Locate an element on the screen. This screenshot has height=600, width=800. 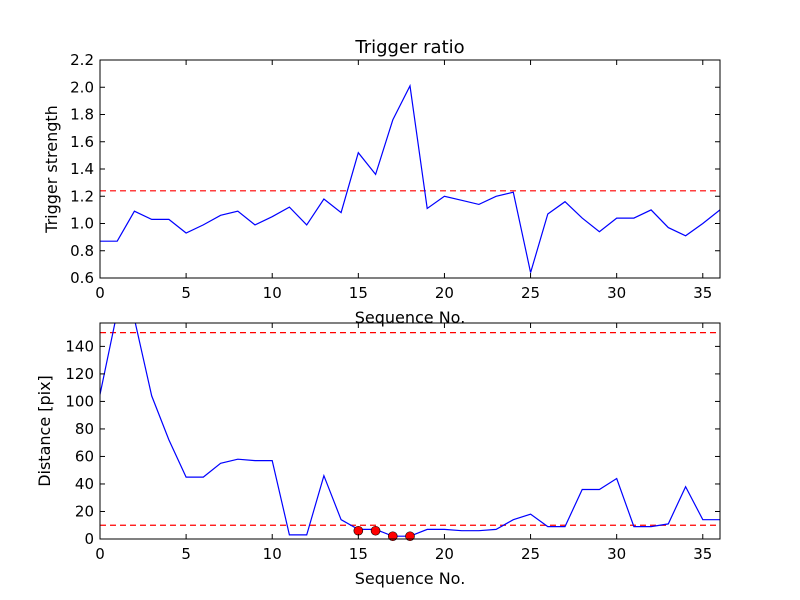
bottom-y-tick-label: 100 is located at coordinates (79, 401).